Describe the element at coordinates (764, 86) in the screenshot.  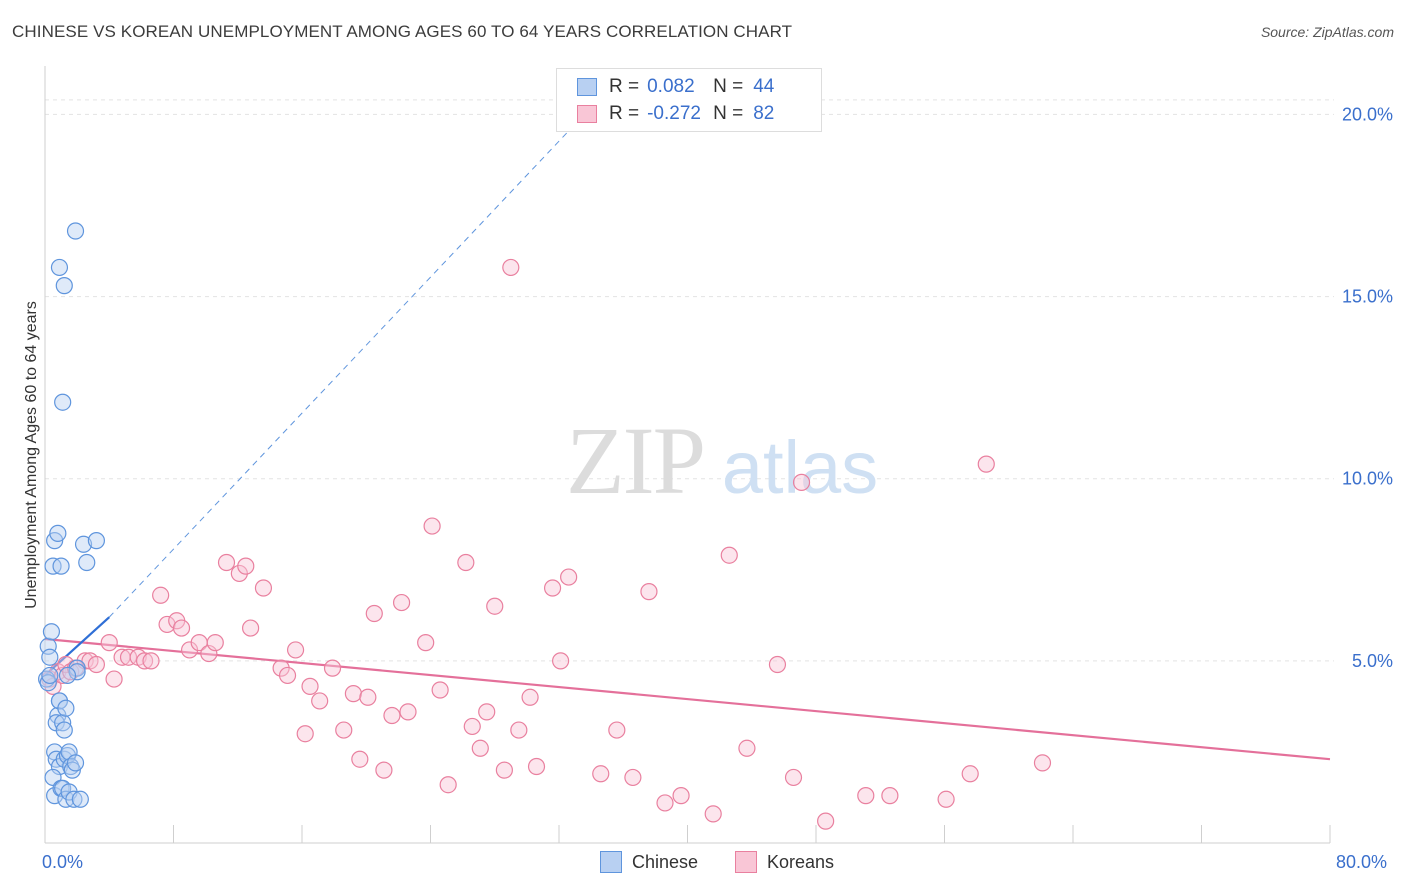
I see `chinese-n-value: 44` at that location.